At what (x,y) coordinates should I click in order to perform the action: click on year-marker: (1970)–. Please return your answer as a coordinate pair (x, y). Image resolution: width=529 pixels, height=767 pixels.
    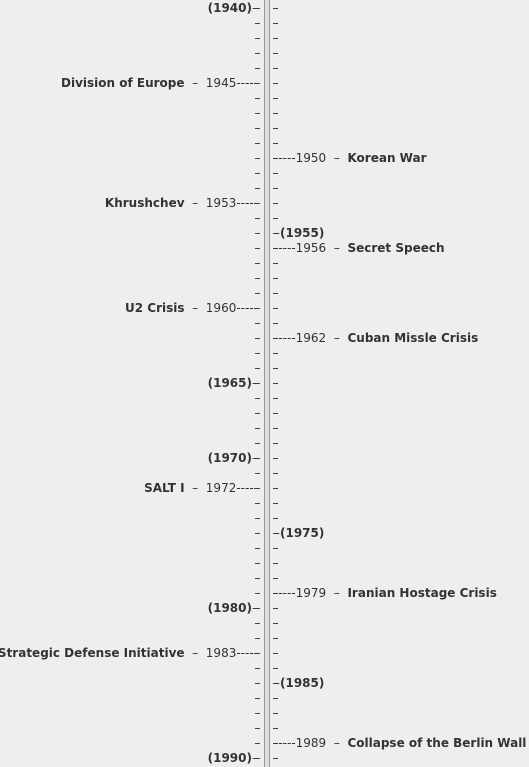
    Looking at the image, I should click on (232, 458).